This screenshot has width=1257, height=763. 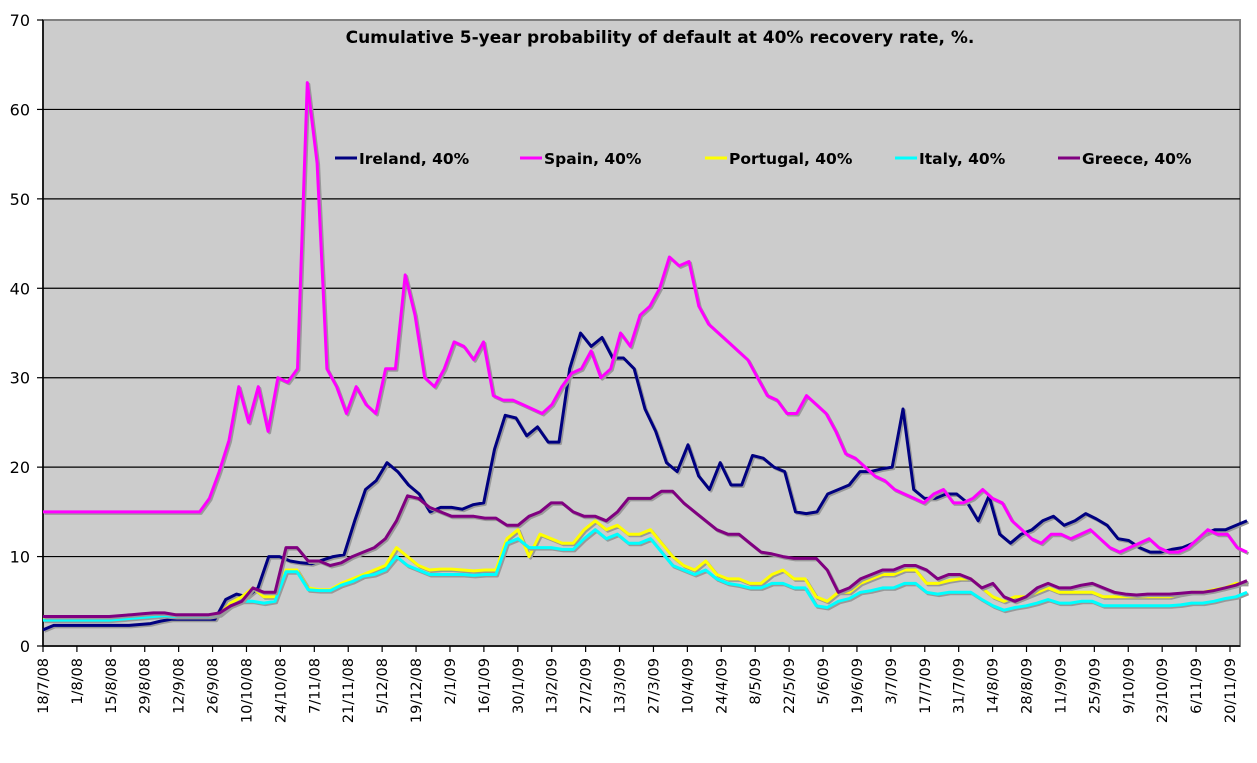 What do you see at coordinates (587, 686) in the screenshot?
I see `x-tick-label: 27/2/09` at bounding box center [587, 686].